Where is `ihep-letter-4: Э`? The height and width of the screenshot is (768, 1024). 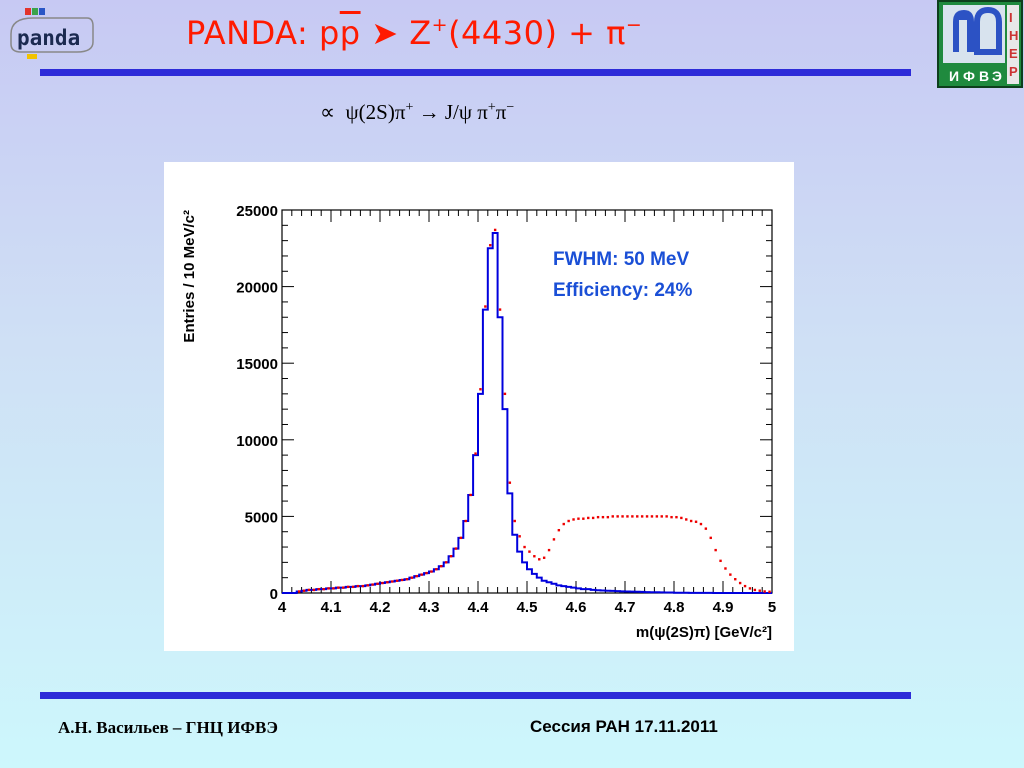 ihep-letter-4: Э is located at coordinates (997, 76).